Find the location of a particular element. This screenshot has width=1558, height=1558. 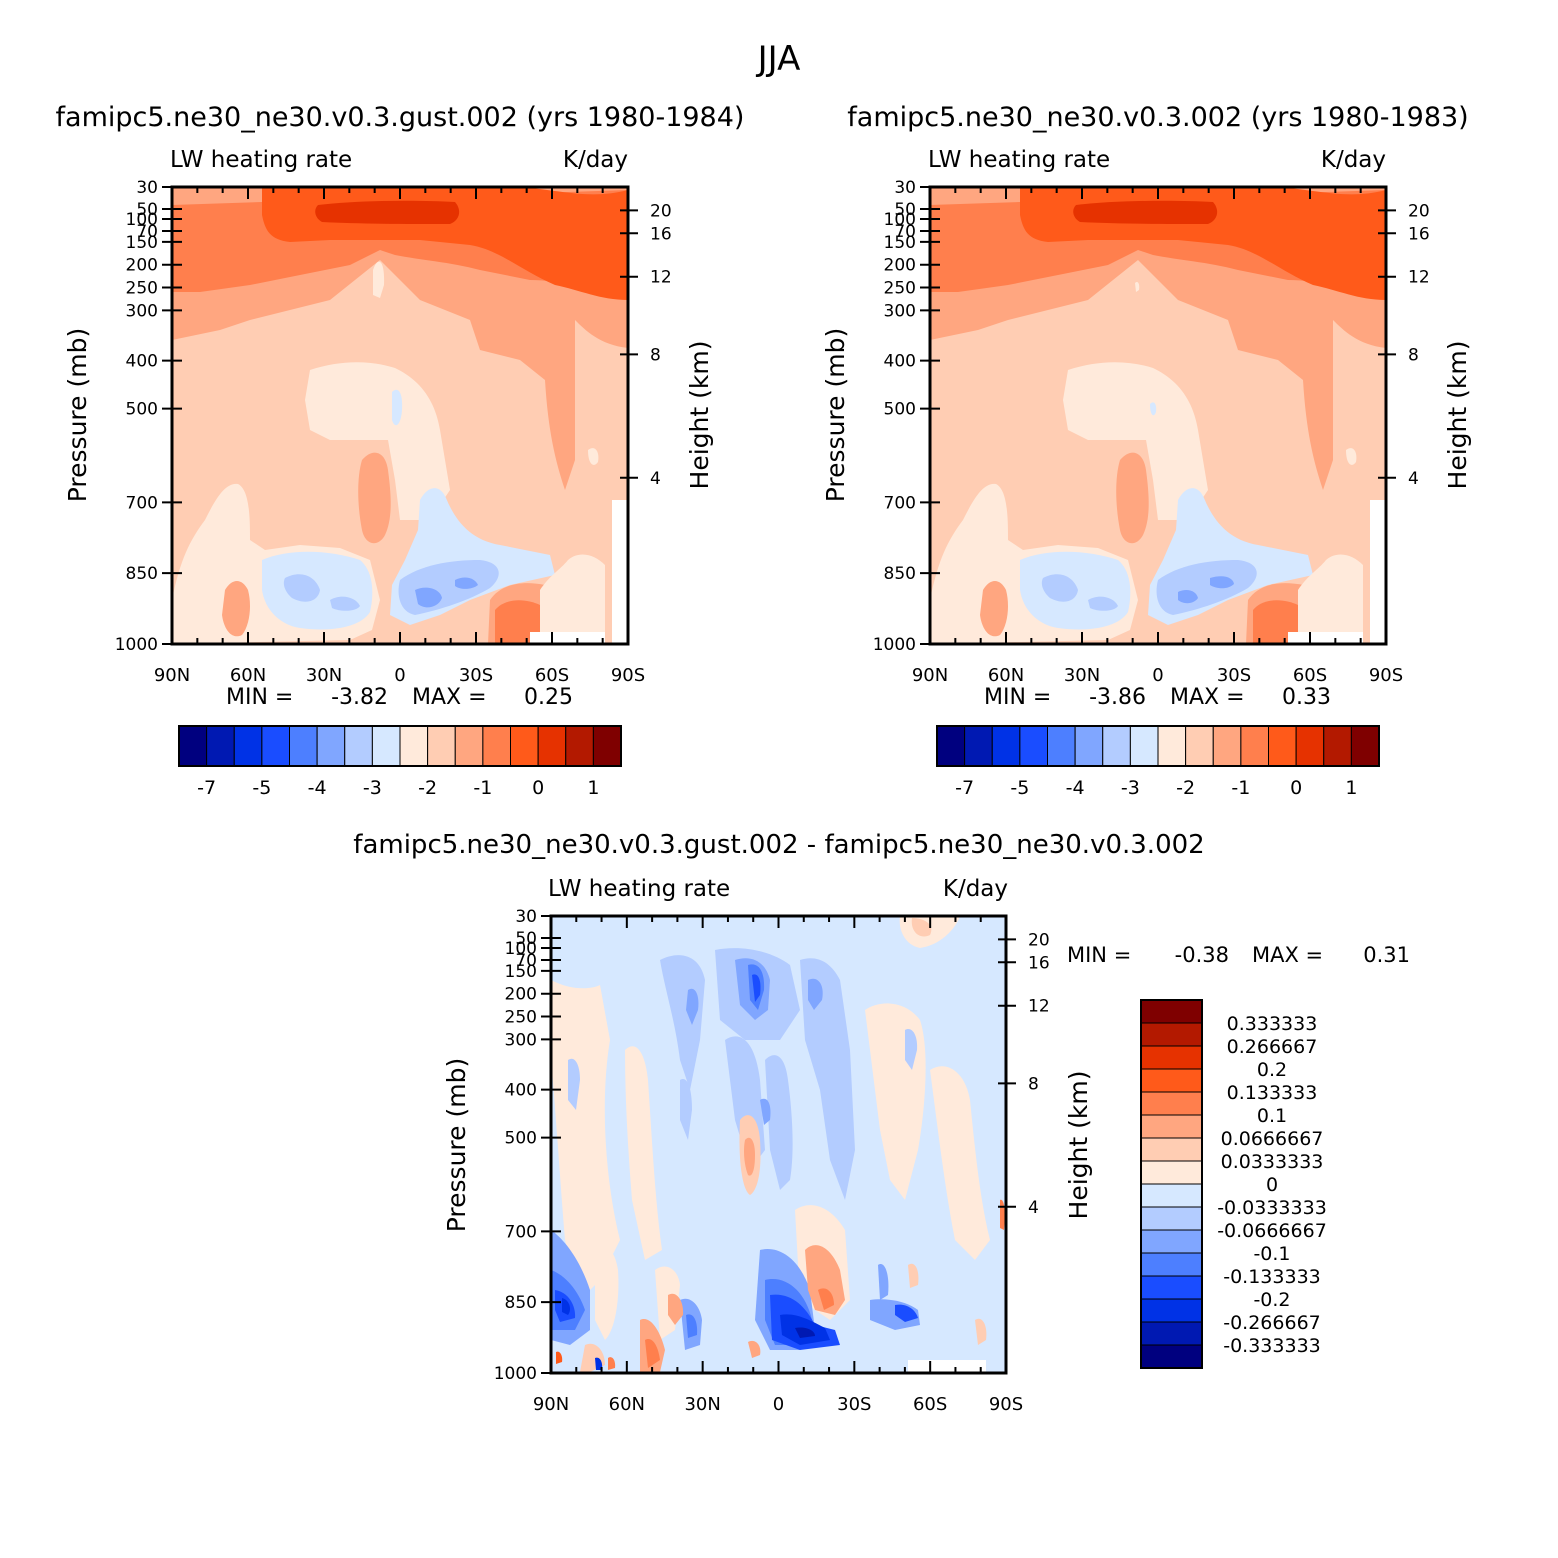

panel-b-pressure-tick-label: 300 is located at coordinates (900, 311).